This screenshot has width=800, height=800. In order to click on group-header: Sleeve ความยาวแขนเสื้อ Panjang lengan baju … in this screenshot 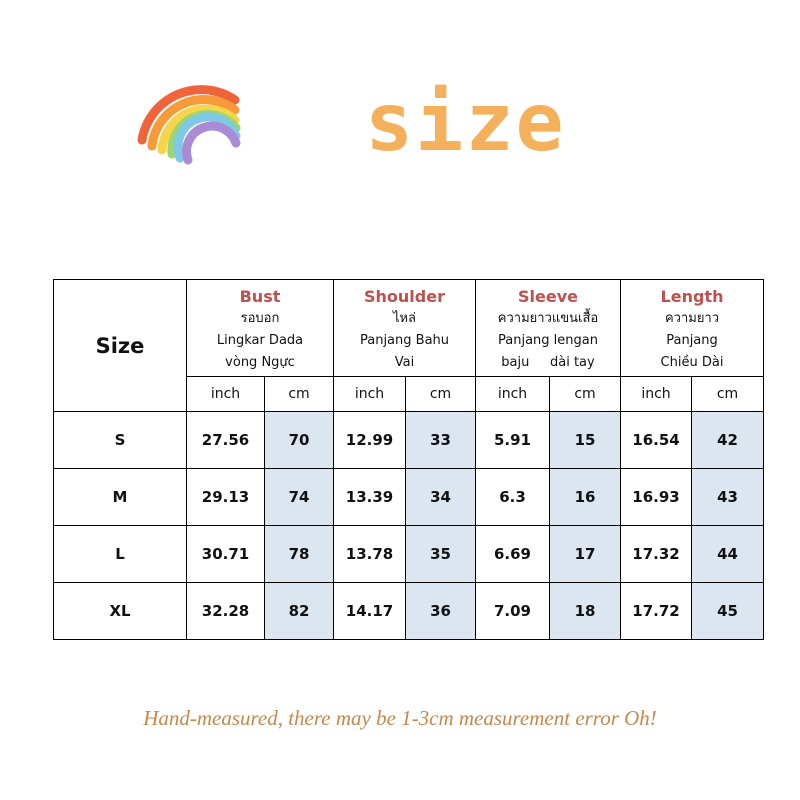, I will do `click(548, 328)`.